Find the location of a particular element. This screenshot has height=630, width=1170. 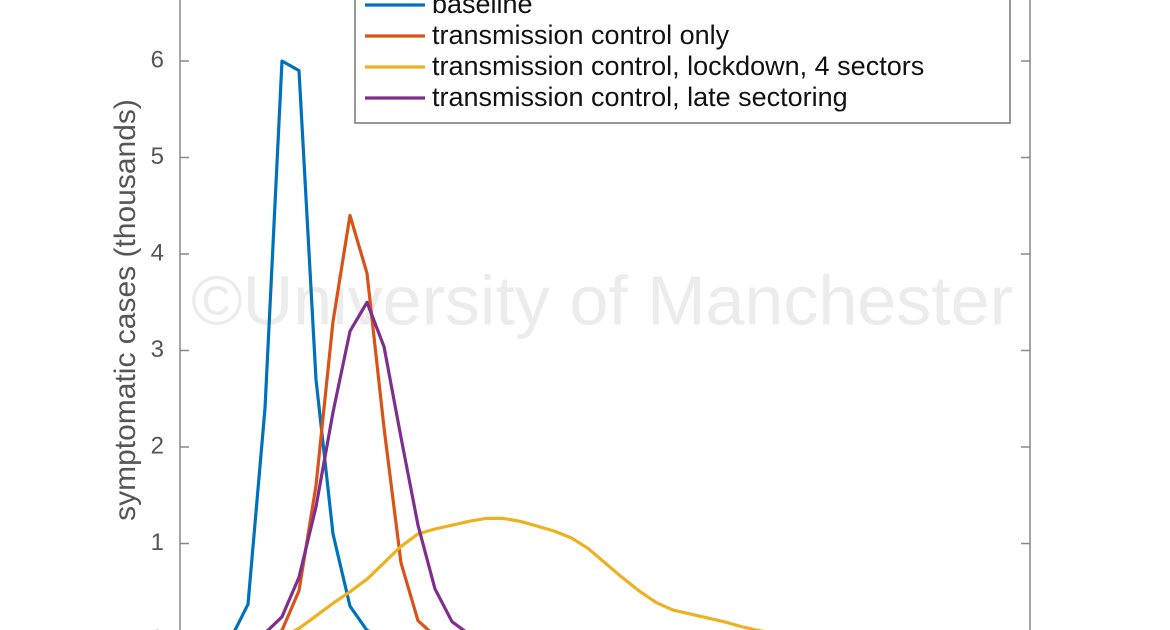

watermark: ©University of Manchester is located at coordinates (602, 300).